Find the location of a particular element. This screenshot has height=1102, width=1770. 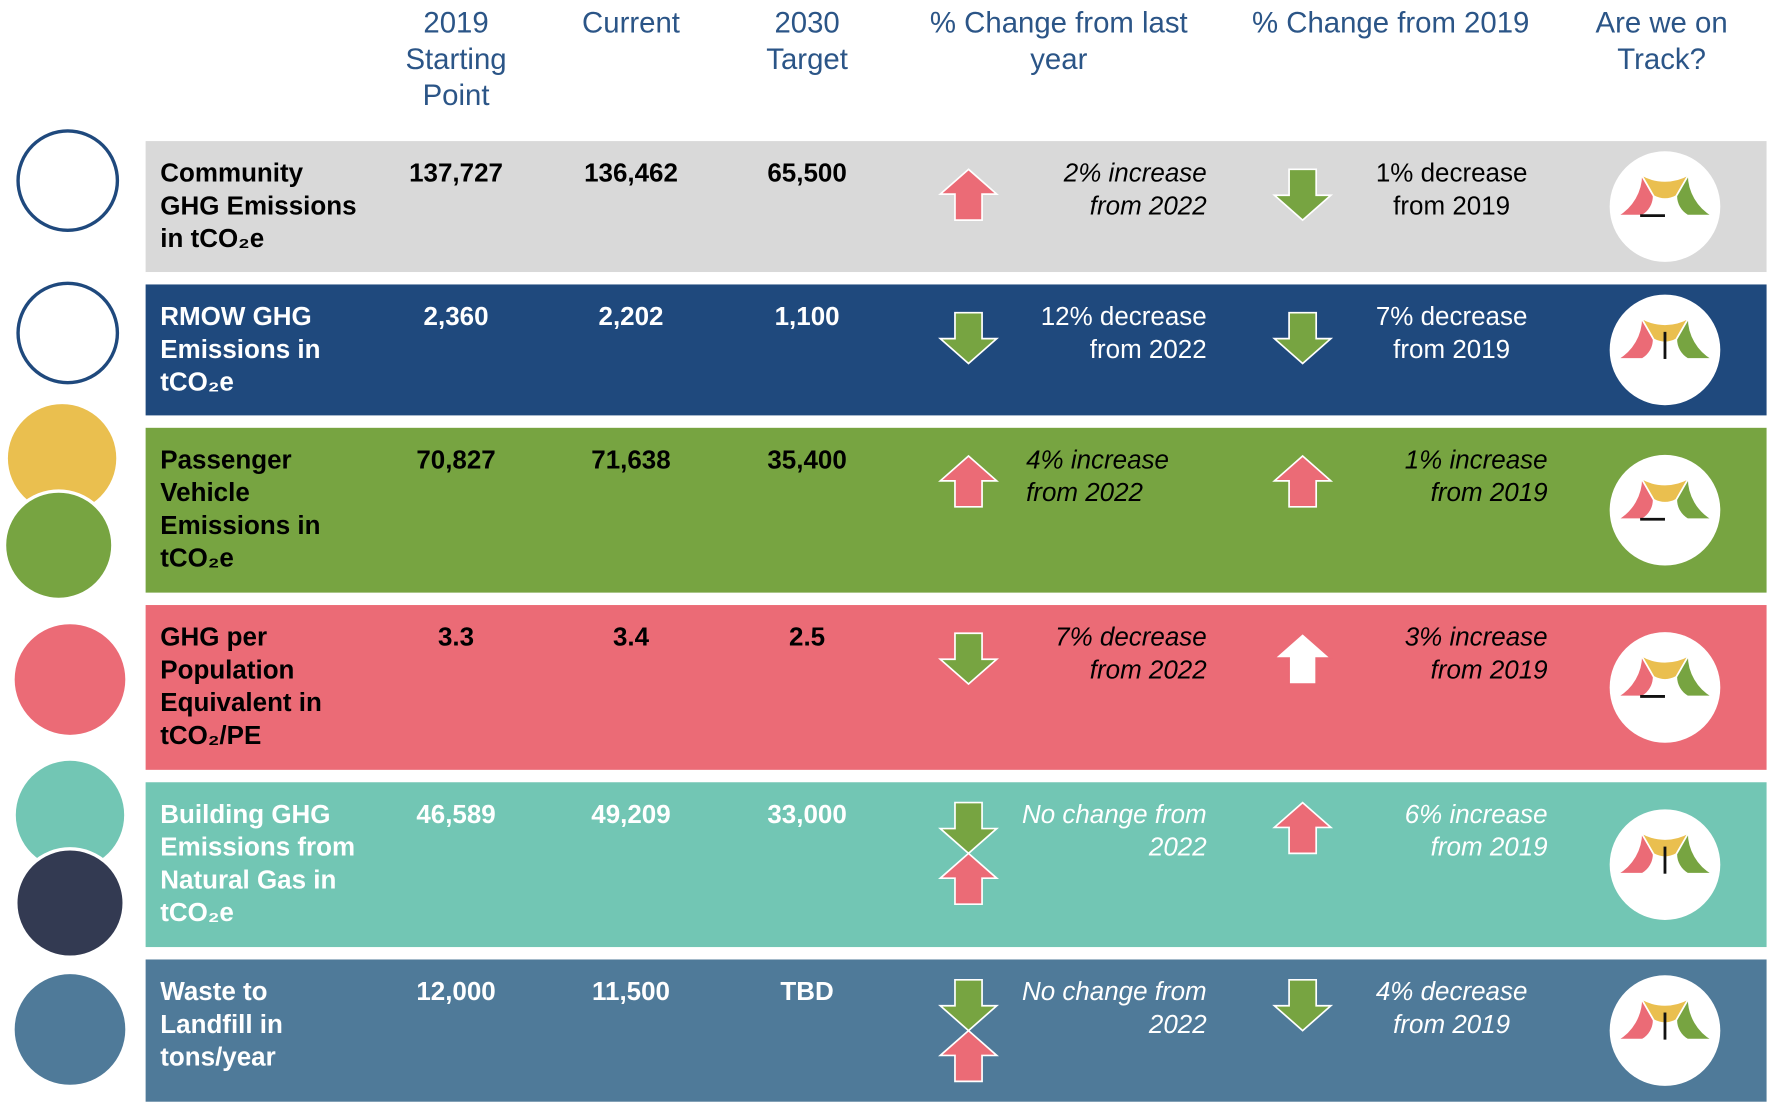

icon-layer is located at coordinates (64, 607).